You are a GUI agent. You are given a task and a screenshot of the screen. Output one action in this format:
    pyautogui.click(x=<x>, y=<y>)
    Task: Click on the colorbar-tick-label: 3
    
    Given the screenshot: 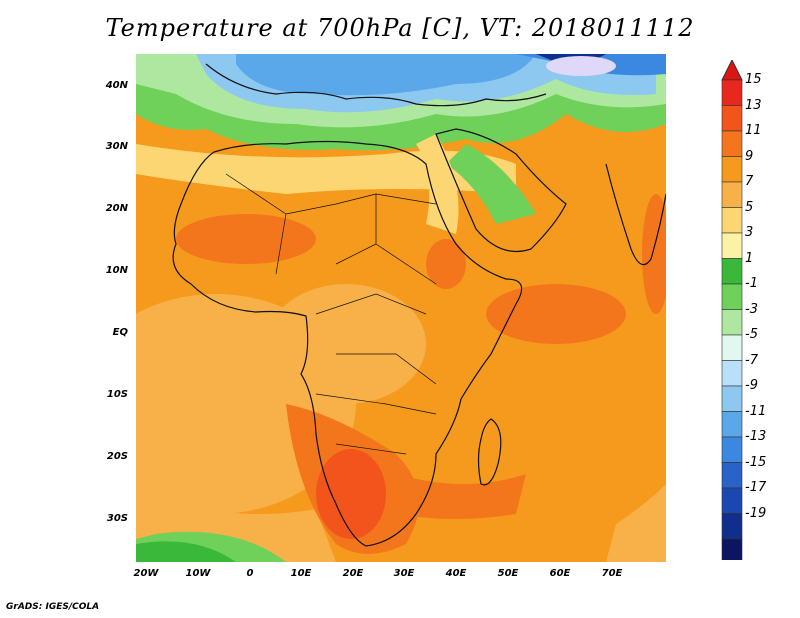 What is the action you would take?
    pyautogui.click(x=749, y=232)
    